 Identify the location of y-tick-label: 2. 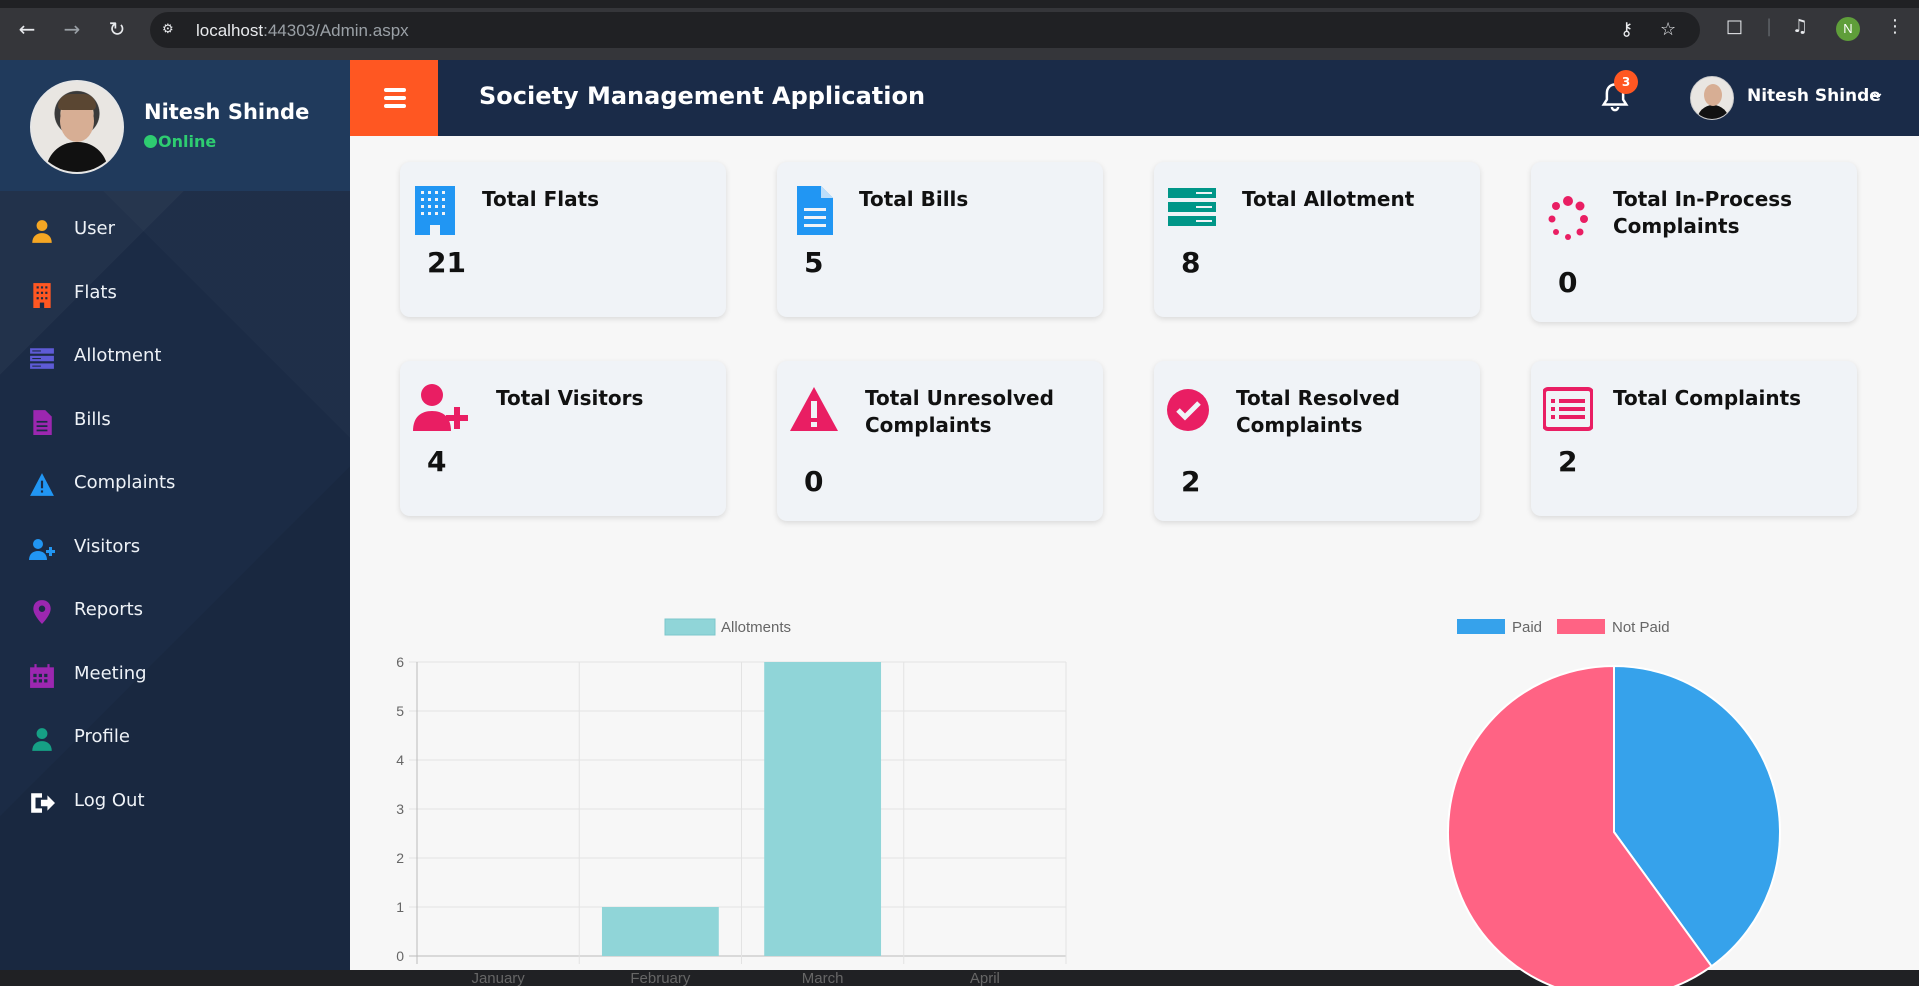
(400, 858).